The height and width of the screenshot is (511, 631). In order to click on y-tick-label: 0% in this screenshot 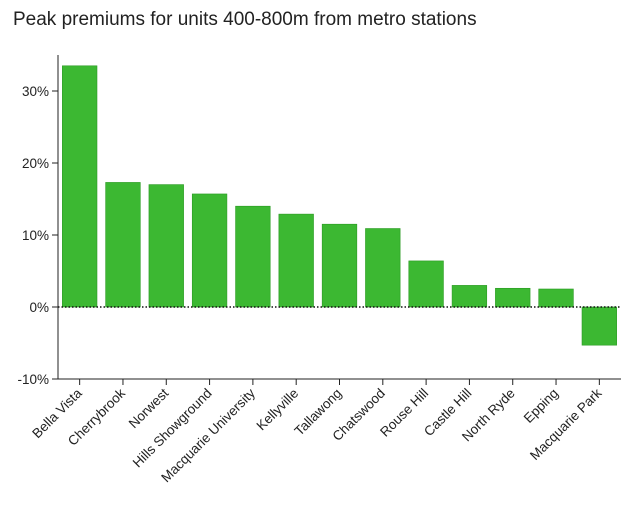, I will do `click(39, 307)`.